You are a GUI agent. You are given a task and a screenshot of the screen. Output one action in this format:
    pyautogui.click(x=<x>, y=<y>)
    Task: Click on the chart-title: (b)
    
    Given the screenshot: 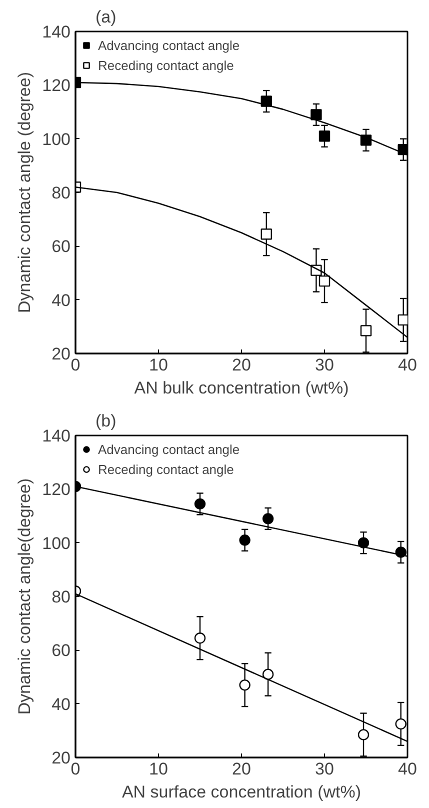 What is the action you would take?
    pyautogui.click(x=106, y=421)
    